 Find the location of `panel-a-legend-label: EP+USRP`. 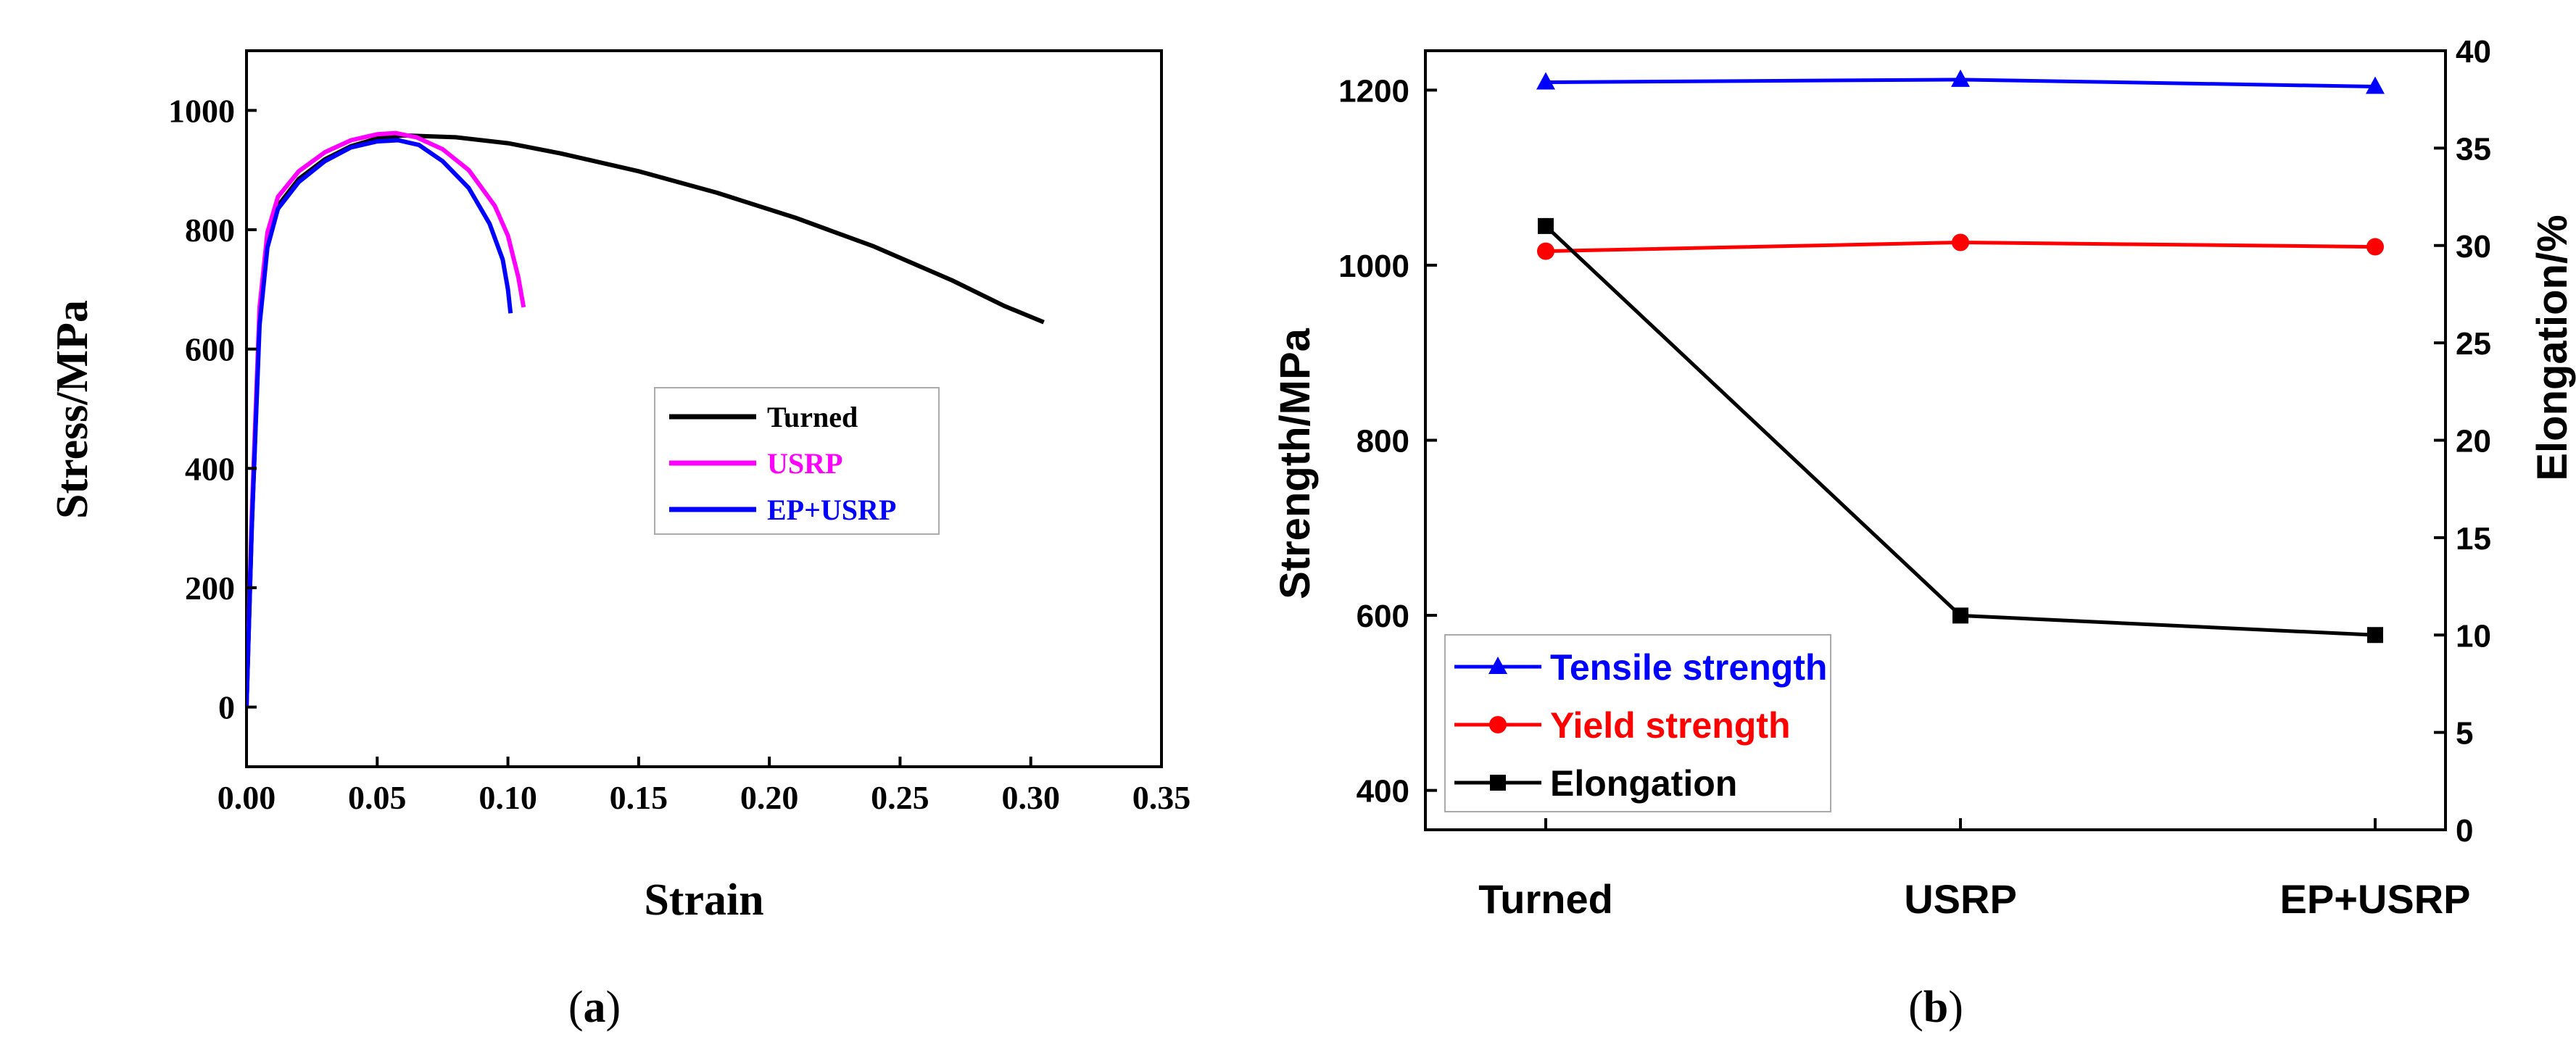

panel-a-legend-label: EP+USRP is located at coordinates (831, 510).